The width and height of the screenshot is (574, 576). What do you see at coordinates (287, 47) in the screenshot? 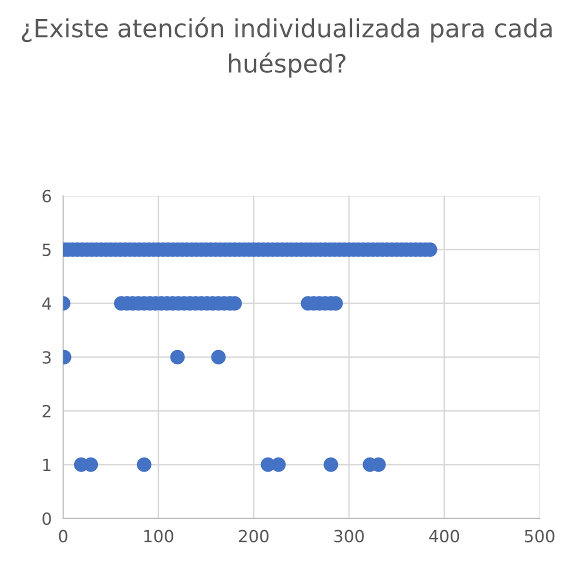
I see `chart-title: ¿Existe atención individualizada para cada huésped?` at bounding box center [287, 47].